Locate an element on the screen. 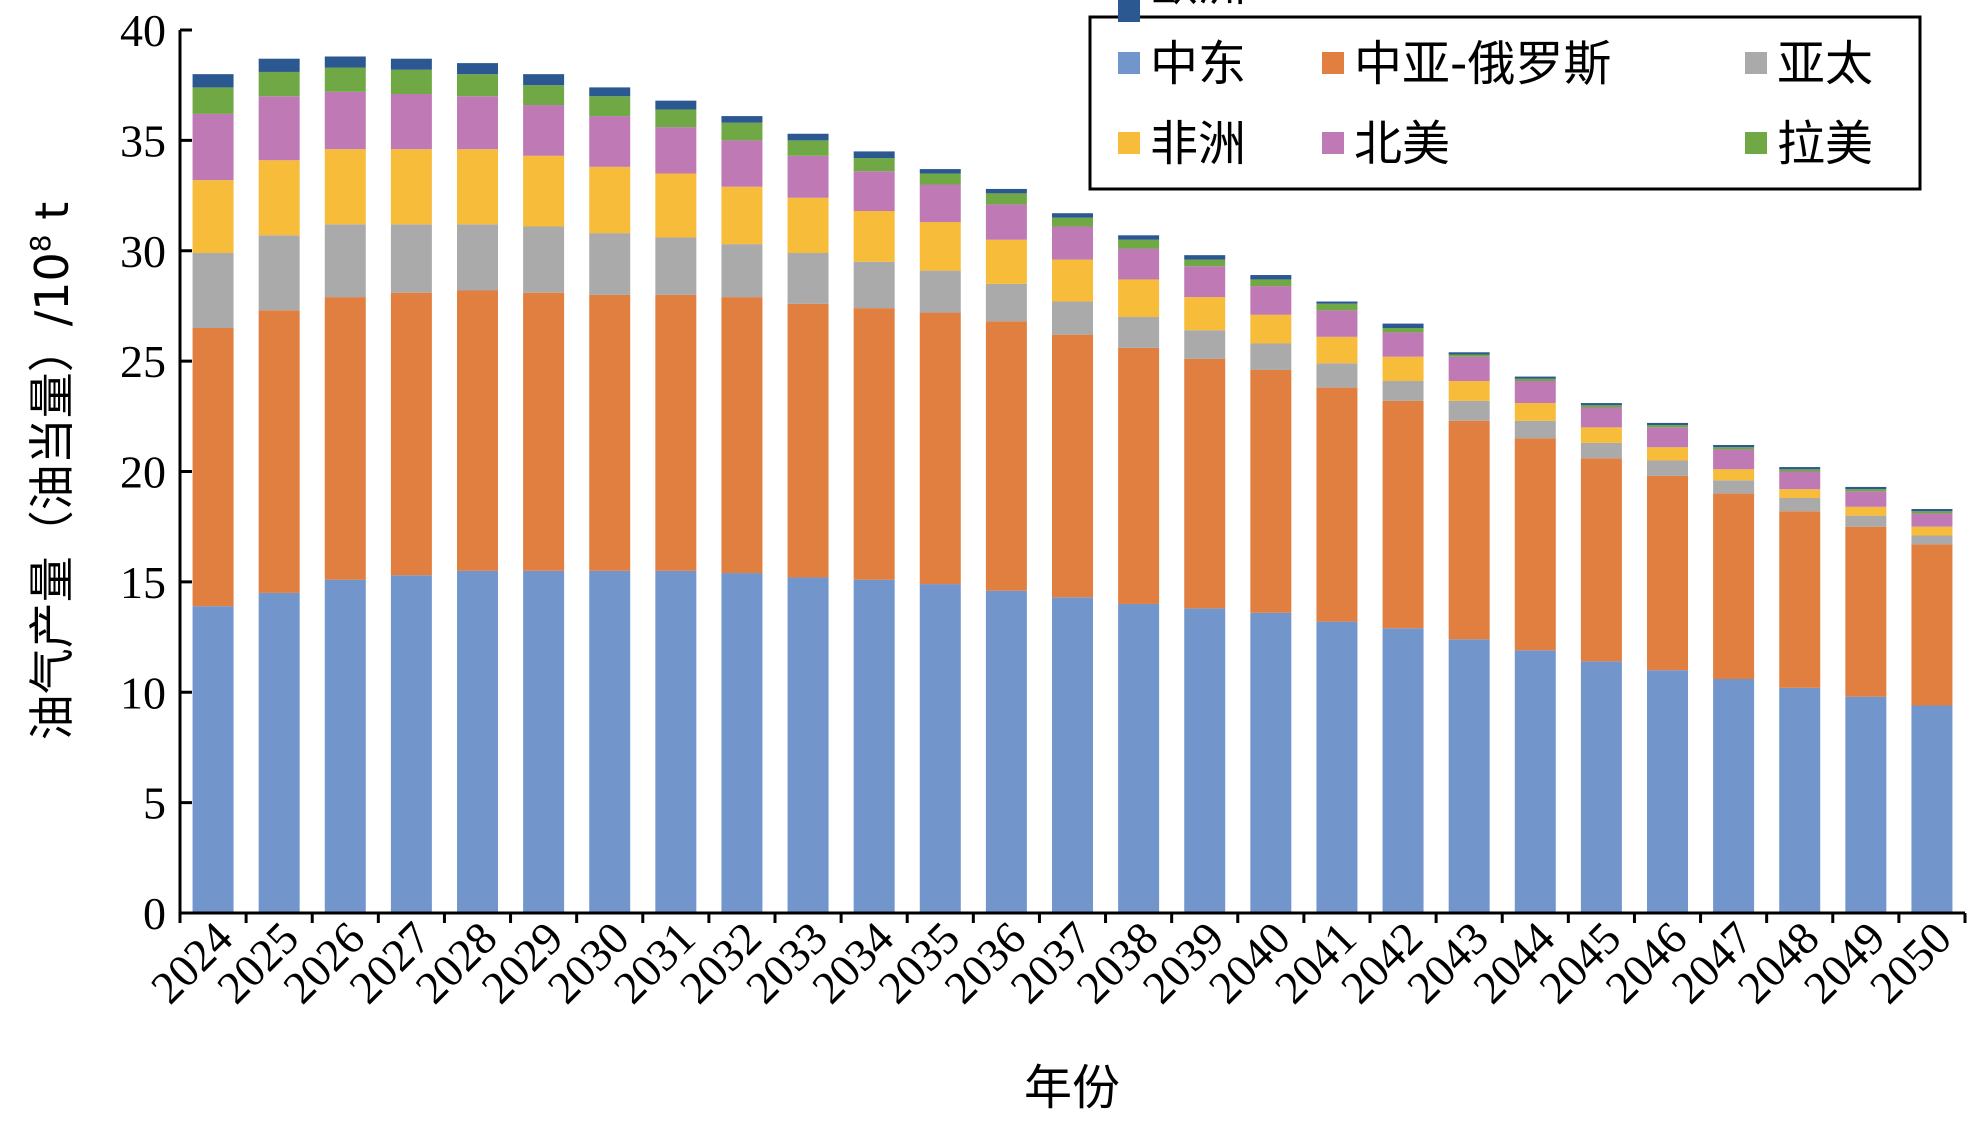  y-tick-label: 25 is located at coordinates (143, 361).